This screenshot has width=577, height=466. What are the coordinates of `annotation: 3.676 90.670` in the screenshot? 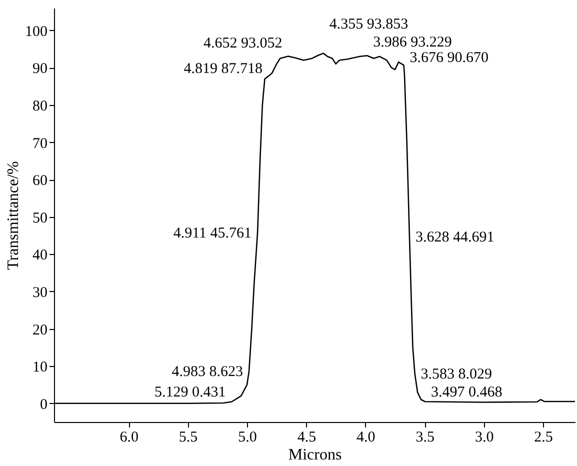 It's located at (449, 58).